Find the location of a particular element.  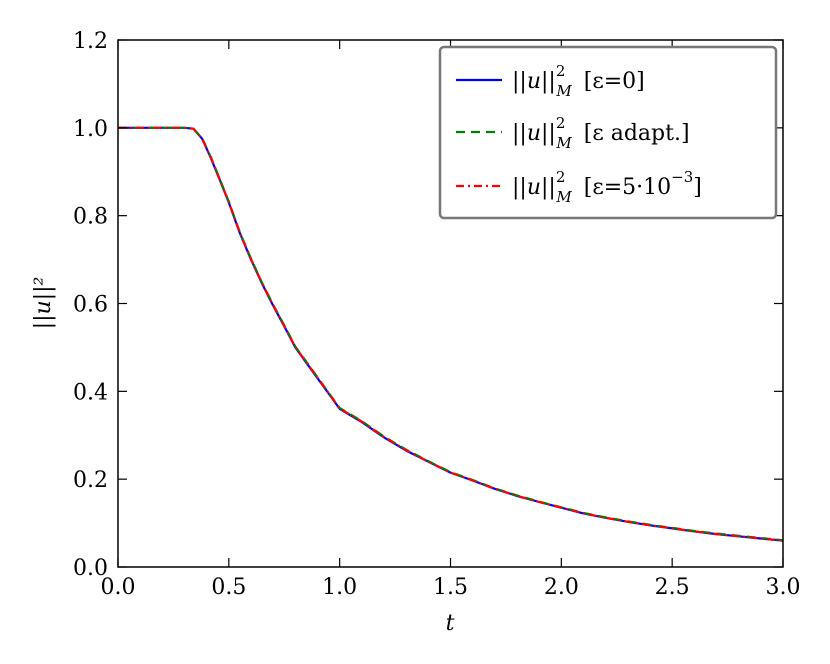

legend-entry-3: ||u||2 M [ε=5·10−3] is located at coordinates (607, 187).